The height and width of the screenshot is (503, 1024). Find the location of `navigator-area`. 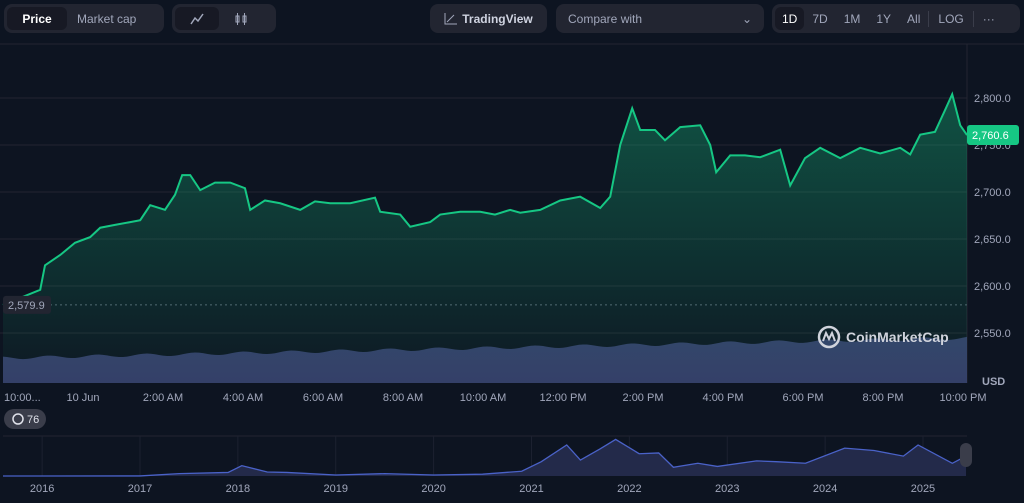

navigator-area is located at coordinates (485, 457).